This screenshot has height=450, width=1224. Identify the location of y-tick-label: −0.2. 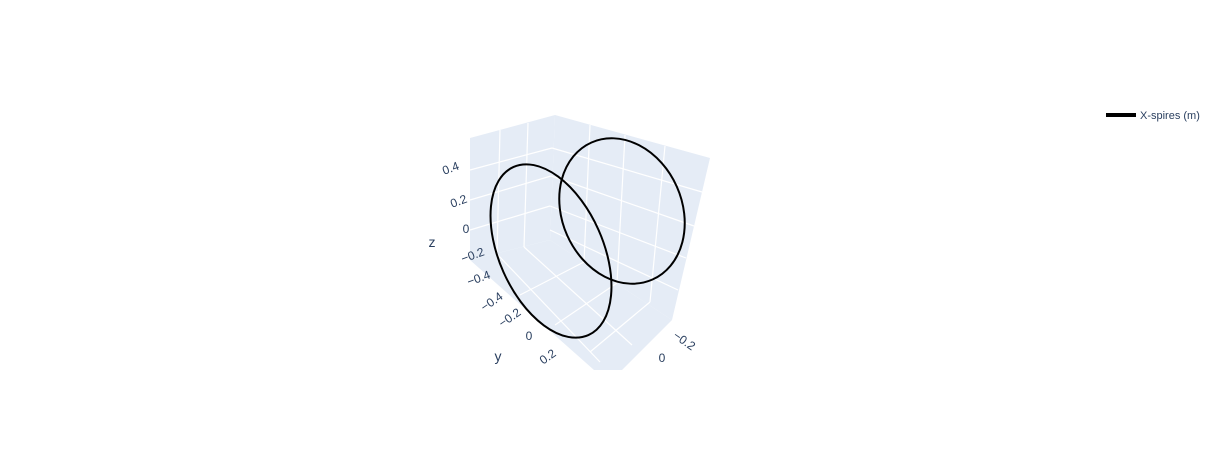
(510, 317).